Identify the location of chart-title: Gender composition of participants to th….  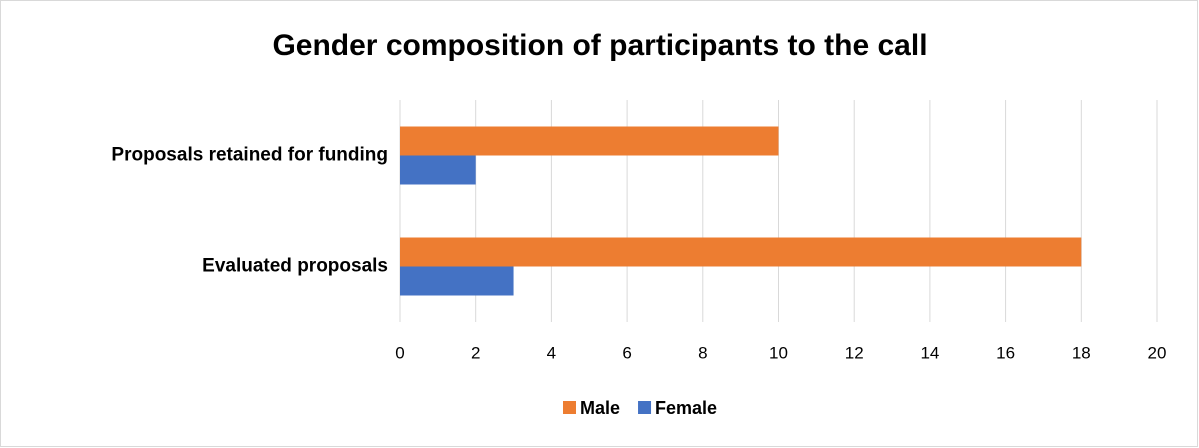
(599, 45).